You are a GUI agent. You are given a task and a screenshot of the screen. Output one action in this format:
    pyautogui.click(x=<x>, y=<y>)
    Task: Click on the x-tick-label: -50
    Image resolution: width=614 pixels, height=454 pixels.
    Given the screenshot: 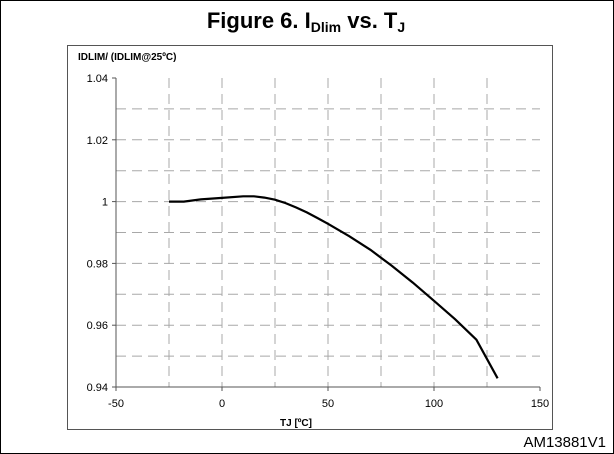 What is the action you would take?
    pyautogui.click(x=116, y=404)
    